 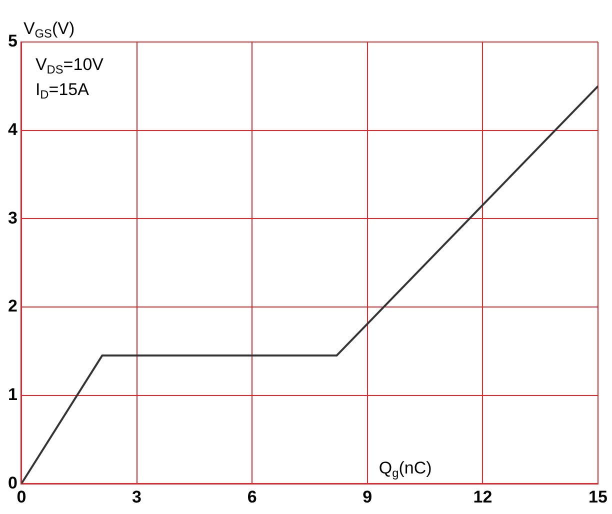 I want to click on x-tick-label: 3, so click(x=137, y=496).